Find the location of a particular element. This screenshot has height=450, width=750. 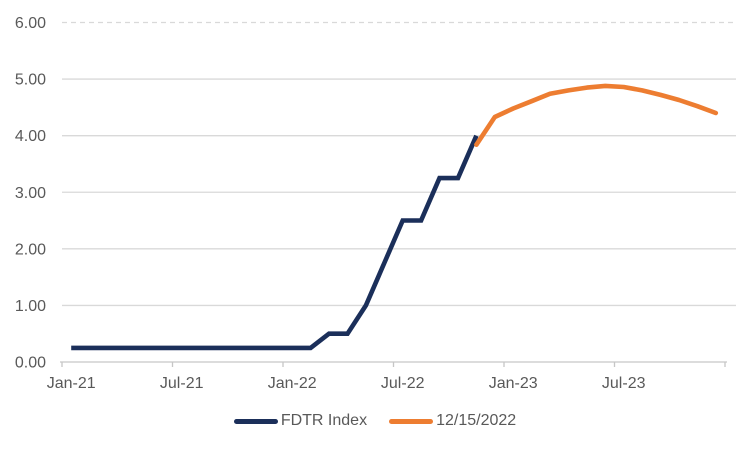

legend-label-fdtr-index: FDTR Index is located at coordinates (324, 420).